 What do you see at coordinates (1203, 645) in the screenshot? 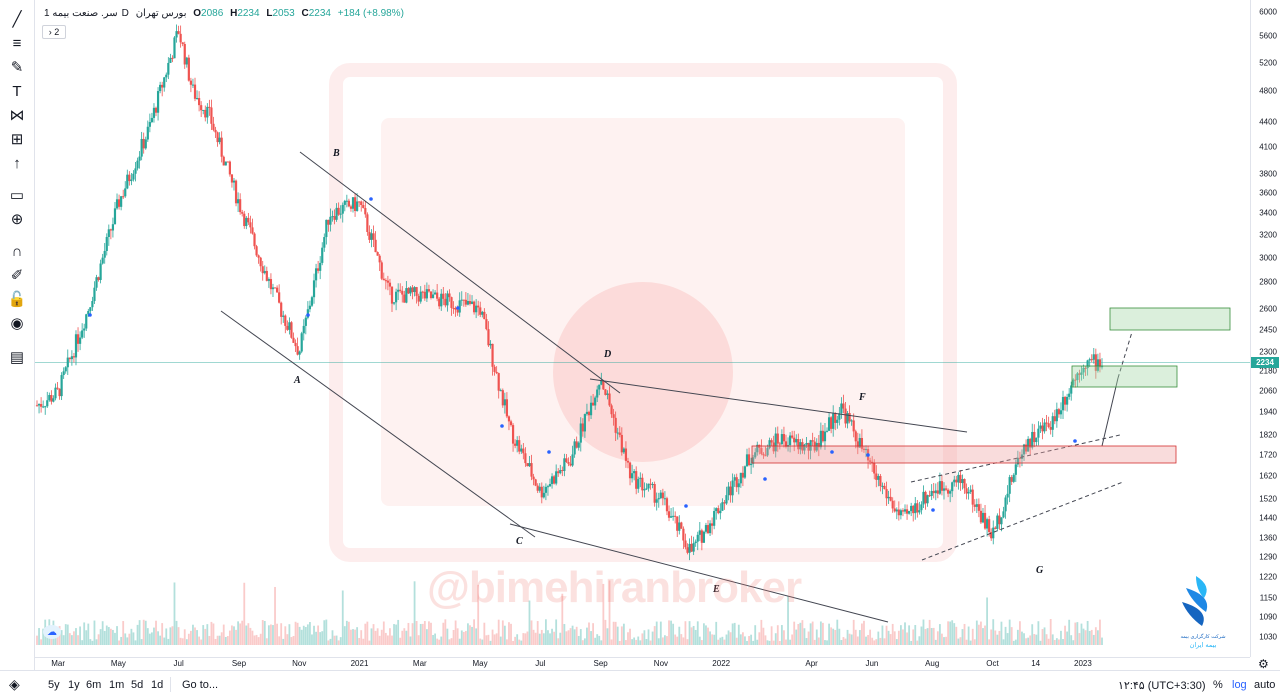
I see `logo-text-2: بیمه ایران` at bounding box center [1203, 645].